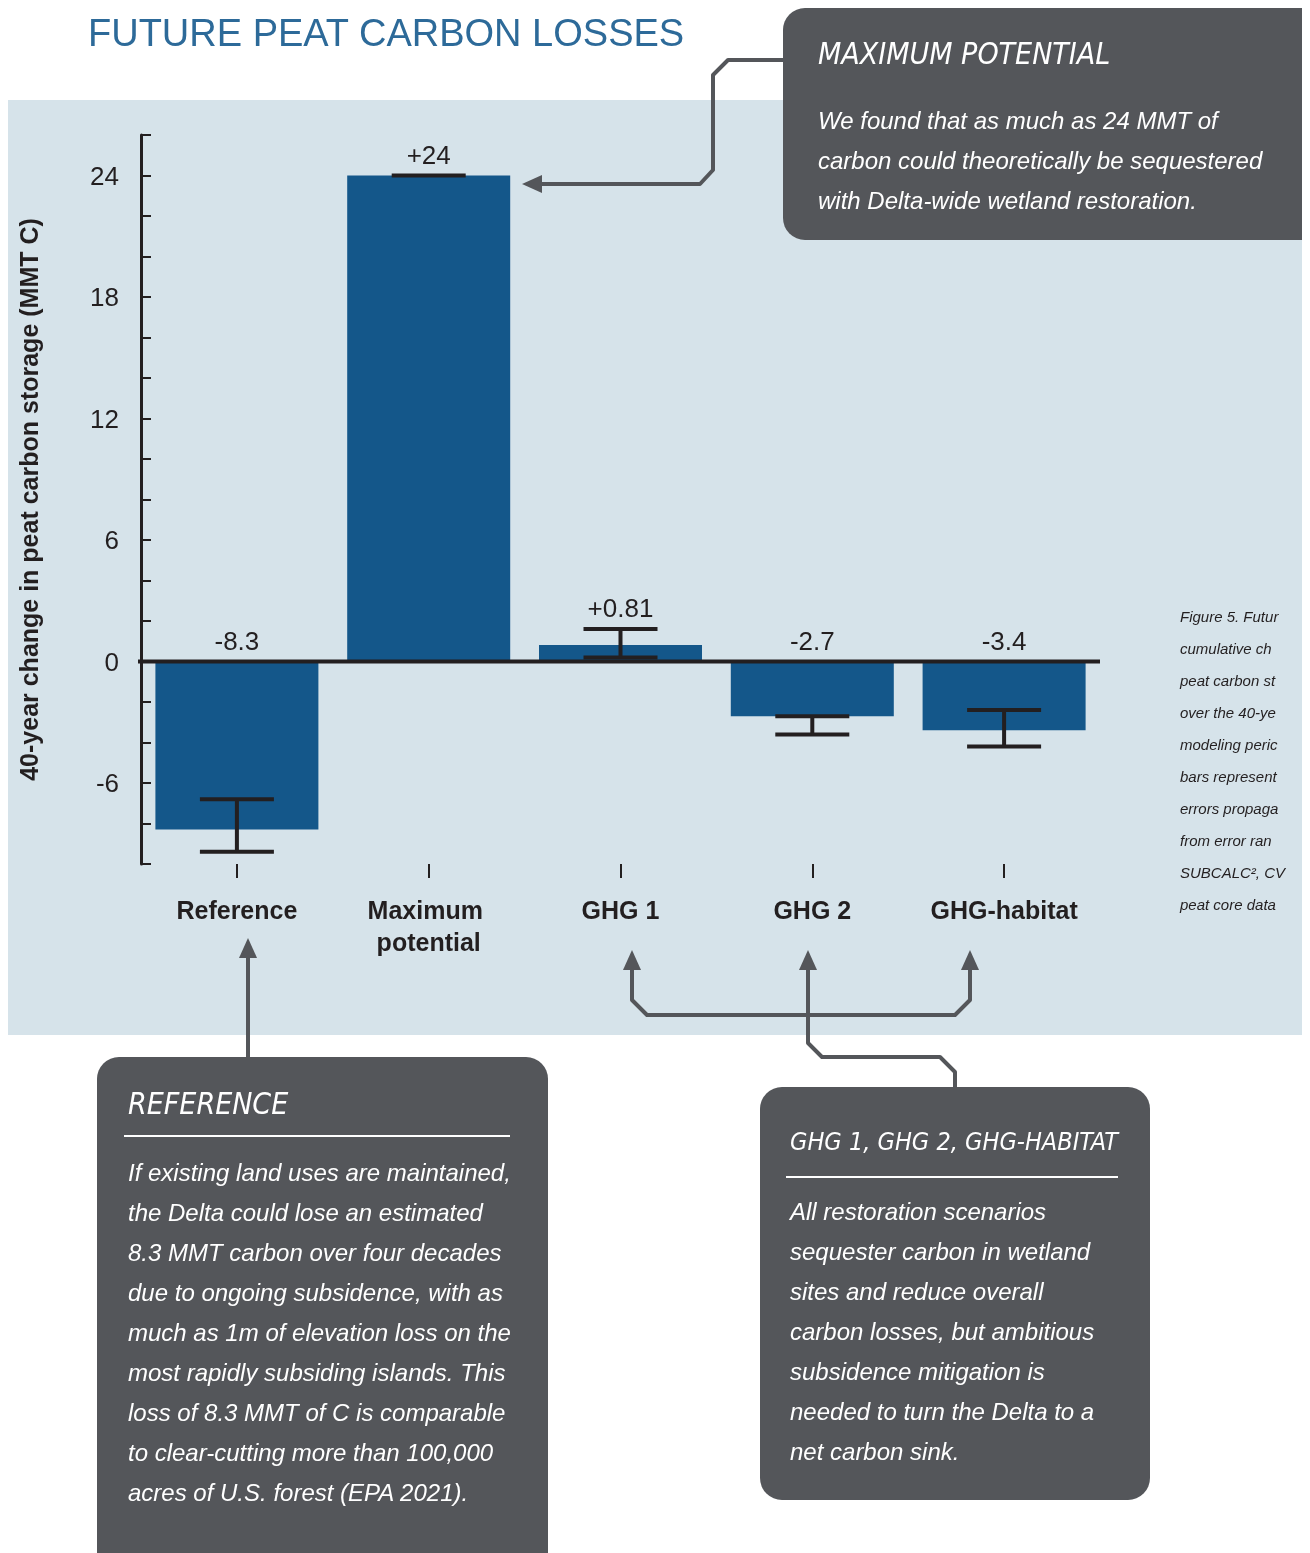  I want to click on y-tick-label: 0, so click(111, 661).